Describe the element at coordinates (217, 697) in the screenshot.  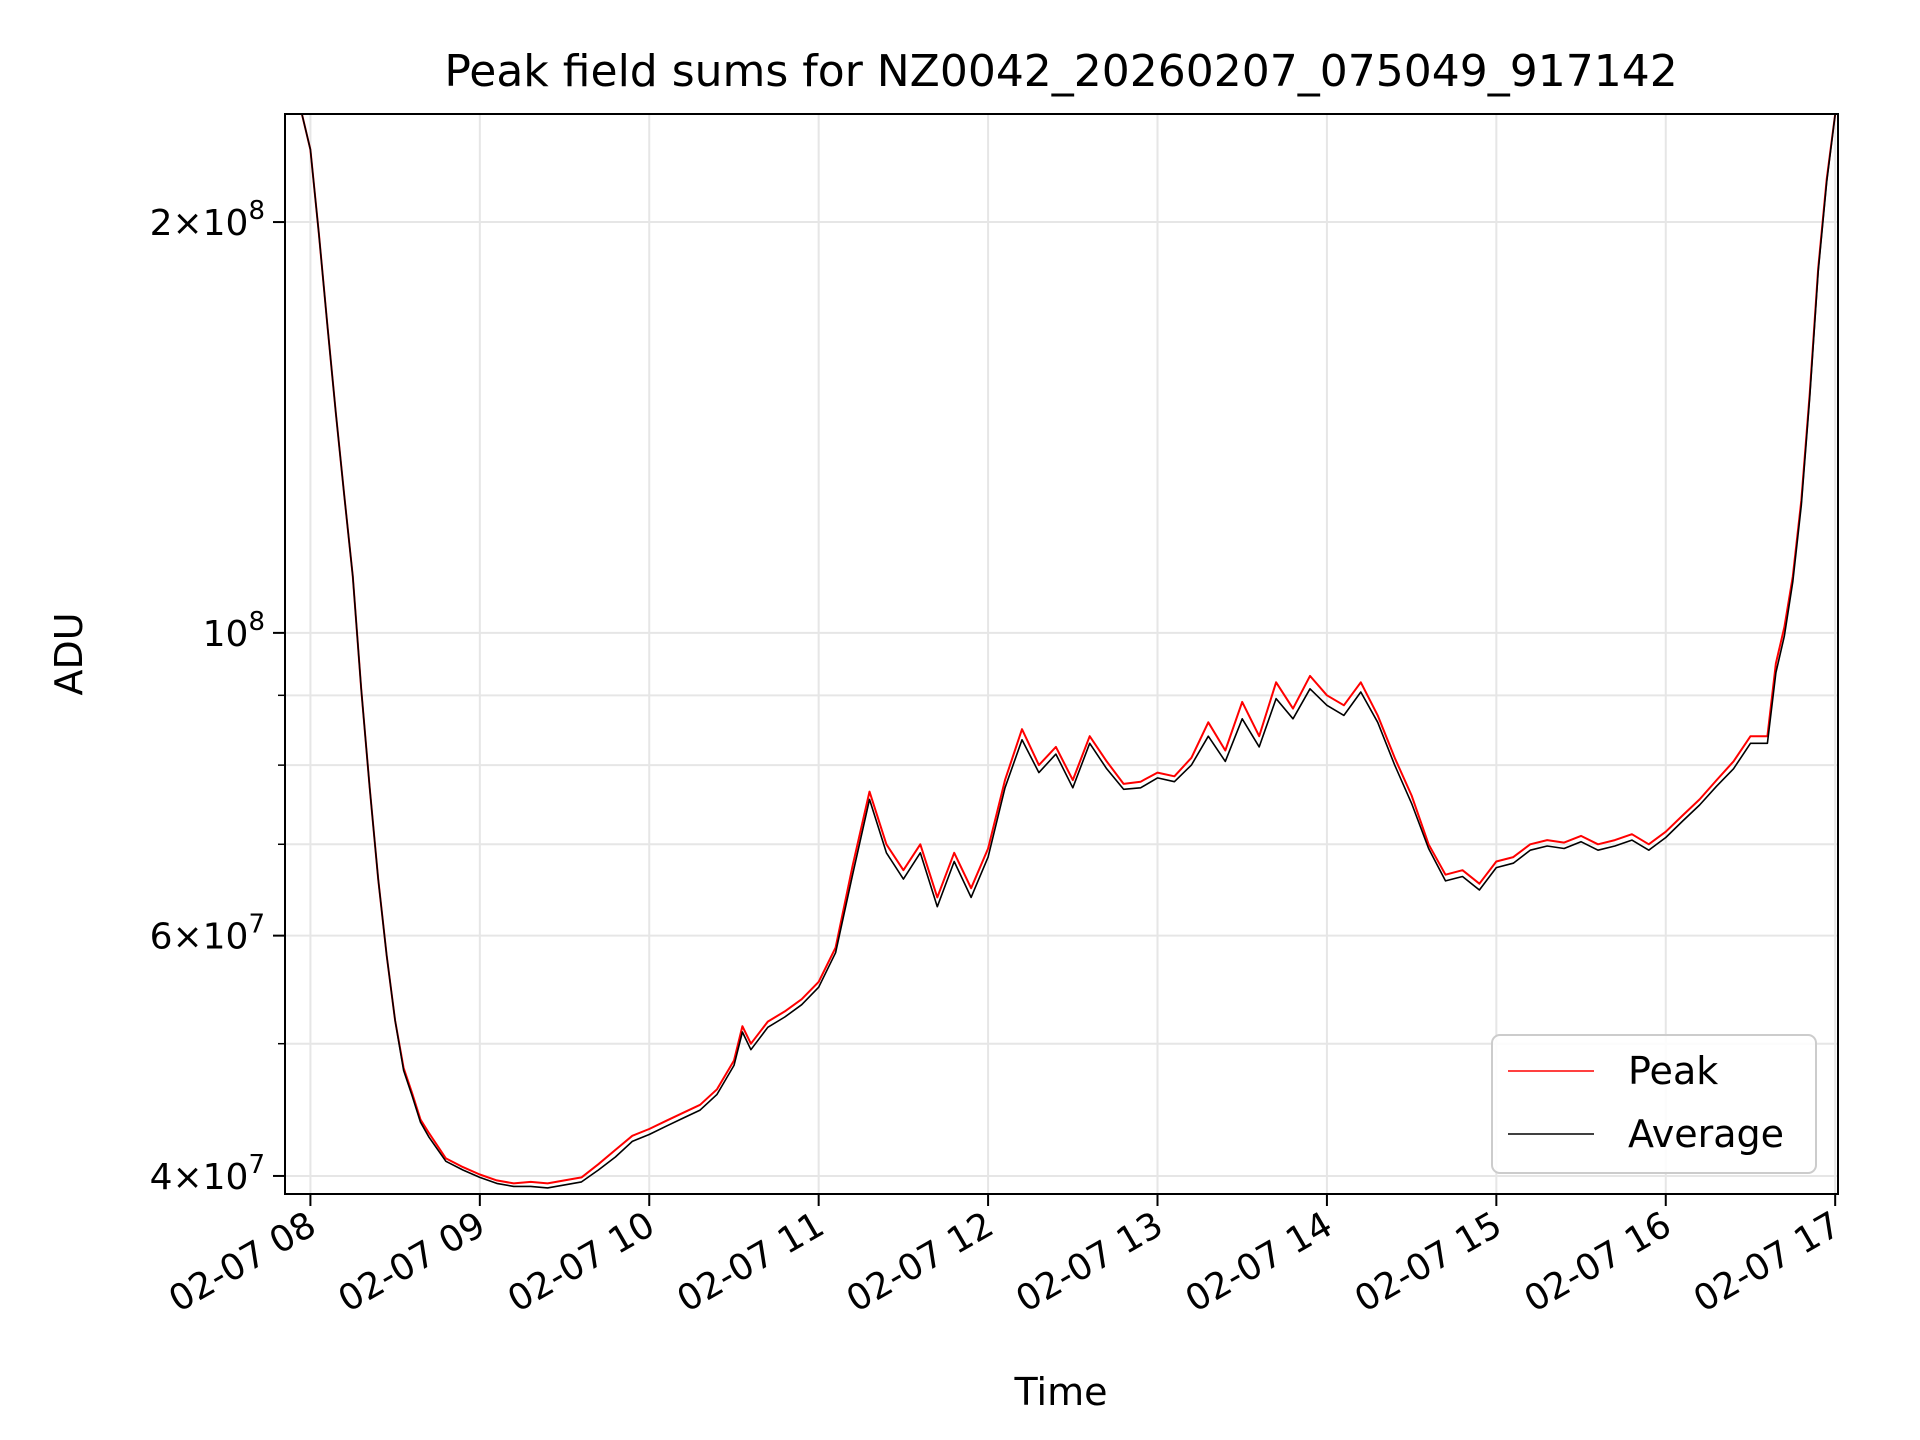
I see `y-axis: 4×107 6×107 108 2×108` at that location.